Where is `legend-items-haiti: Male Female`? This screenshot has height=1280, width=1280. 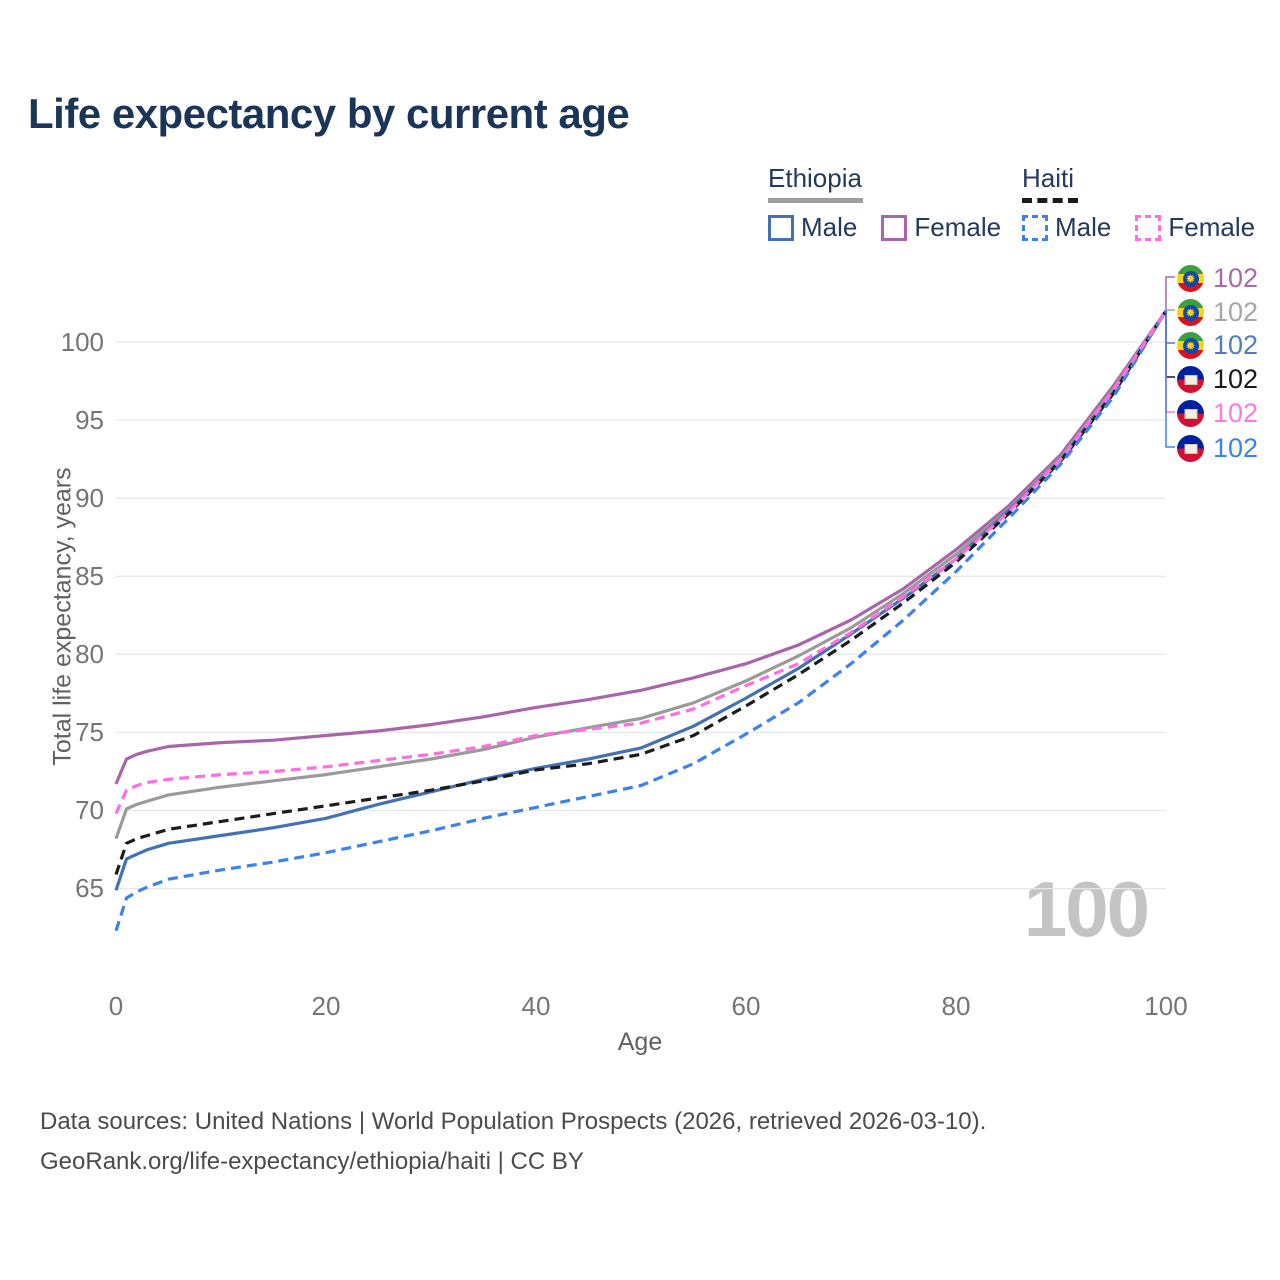 legend-items-haiti: Male Female is located at coordinates (1138, 227).